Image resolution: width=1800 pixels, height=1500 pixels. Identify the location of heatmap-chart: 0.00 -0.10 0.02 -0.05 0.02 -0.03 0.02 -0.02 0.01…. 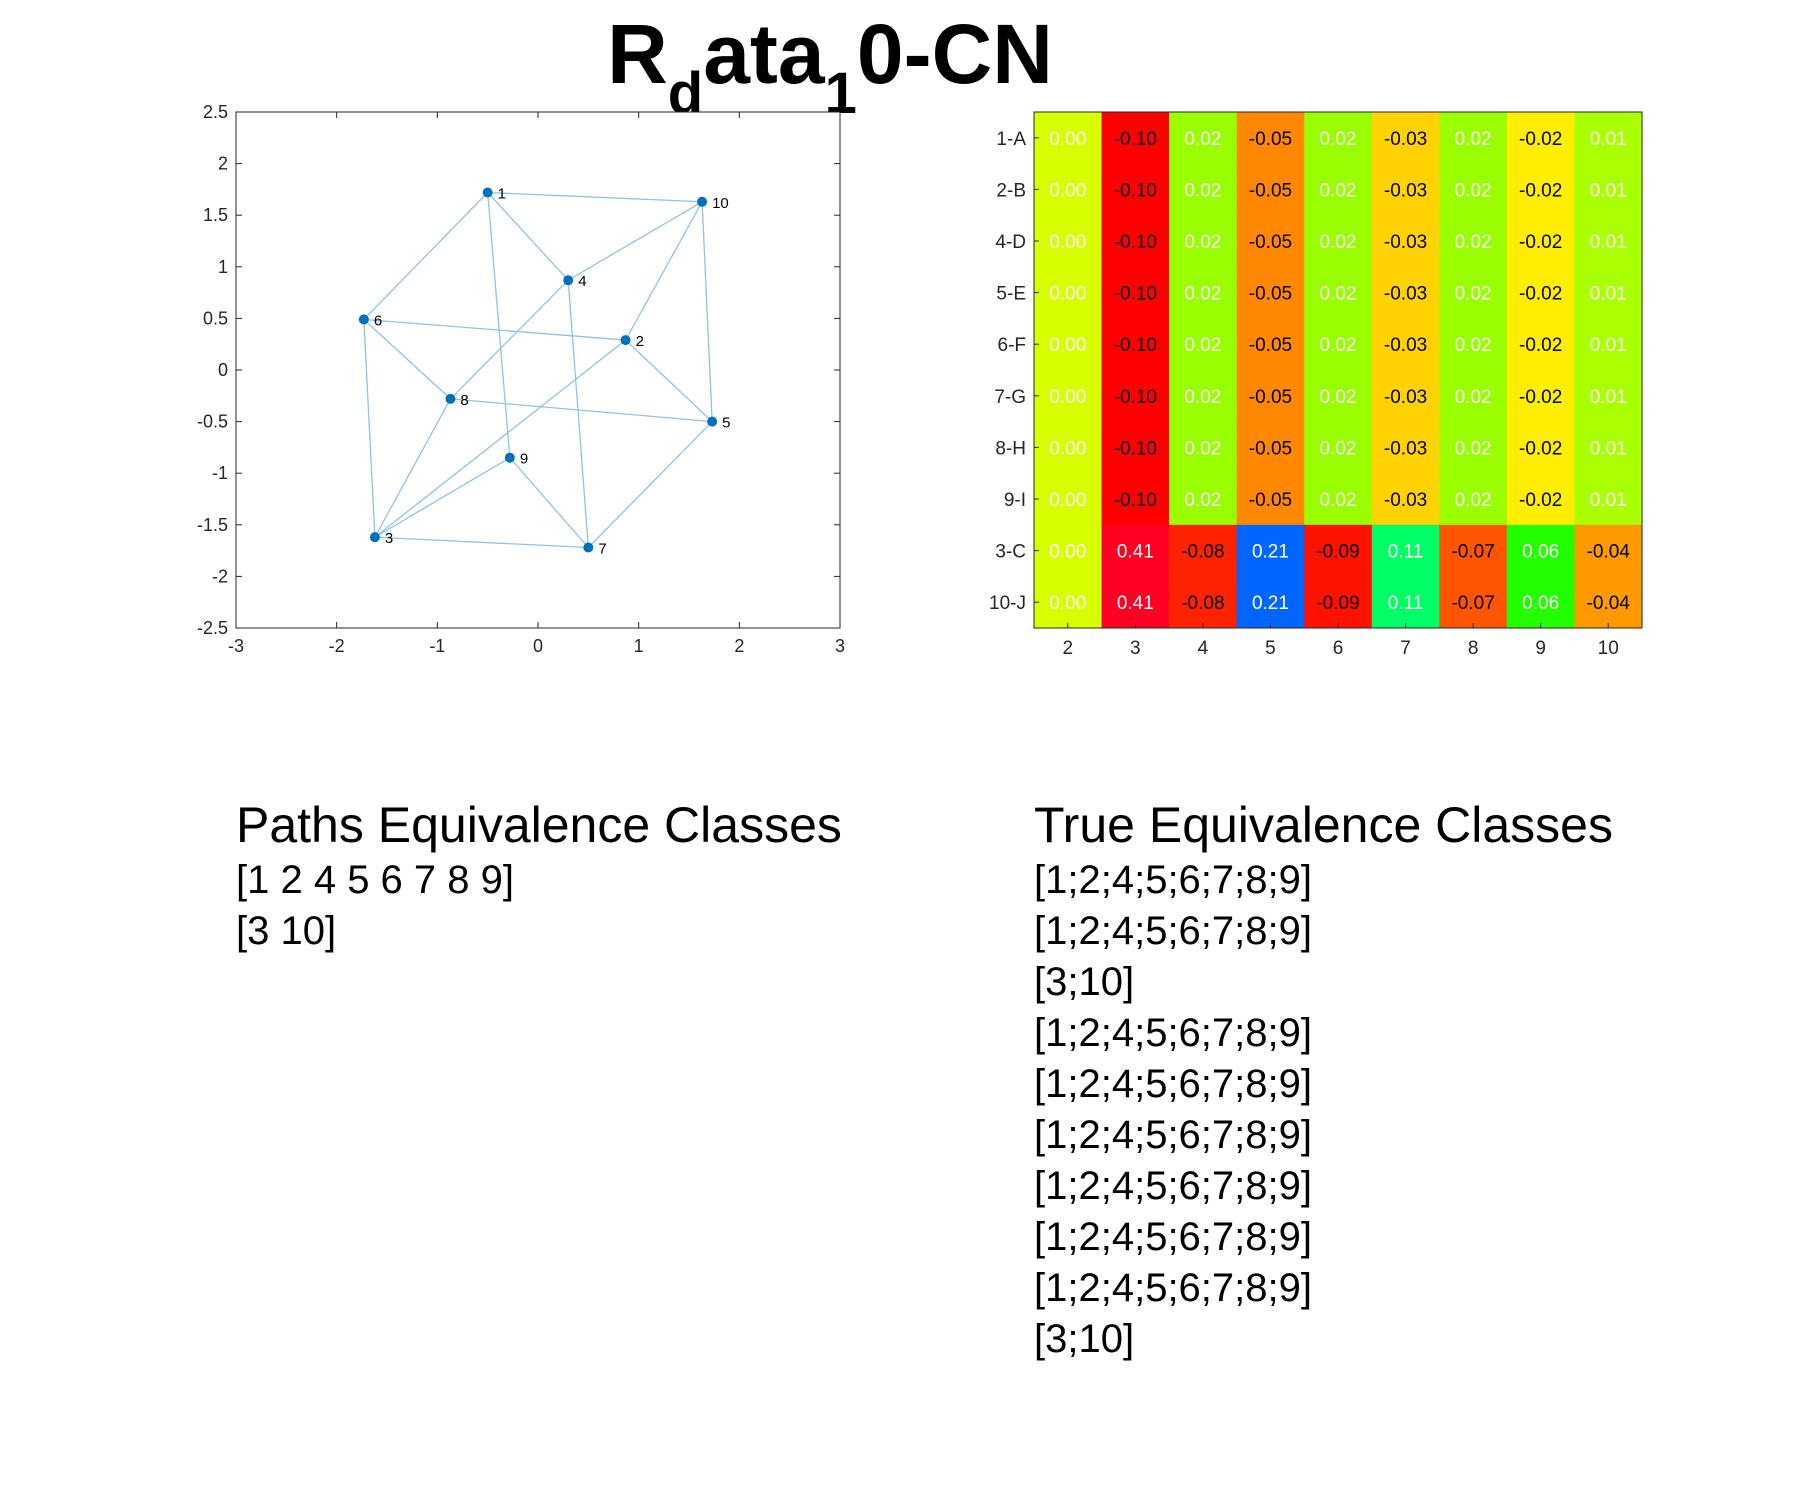
(1316, 385).